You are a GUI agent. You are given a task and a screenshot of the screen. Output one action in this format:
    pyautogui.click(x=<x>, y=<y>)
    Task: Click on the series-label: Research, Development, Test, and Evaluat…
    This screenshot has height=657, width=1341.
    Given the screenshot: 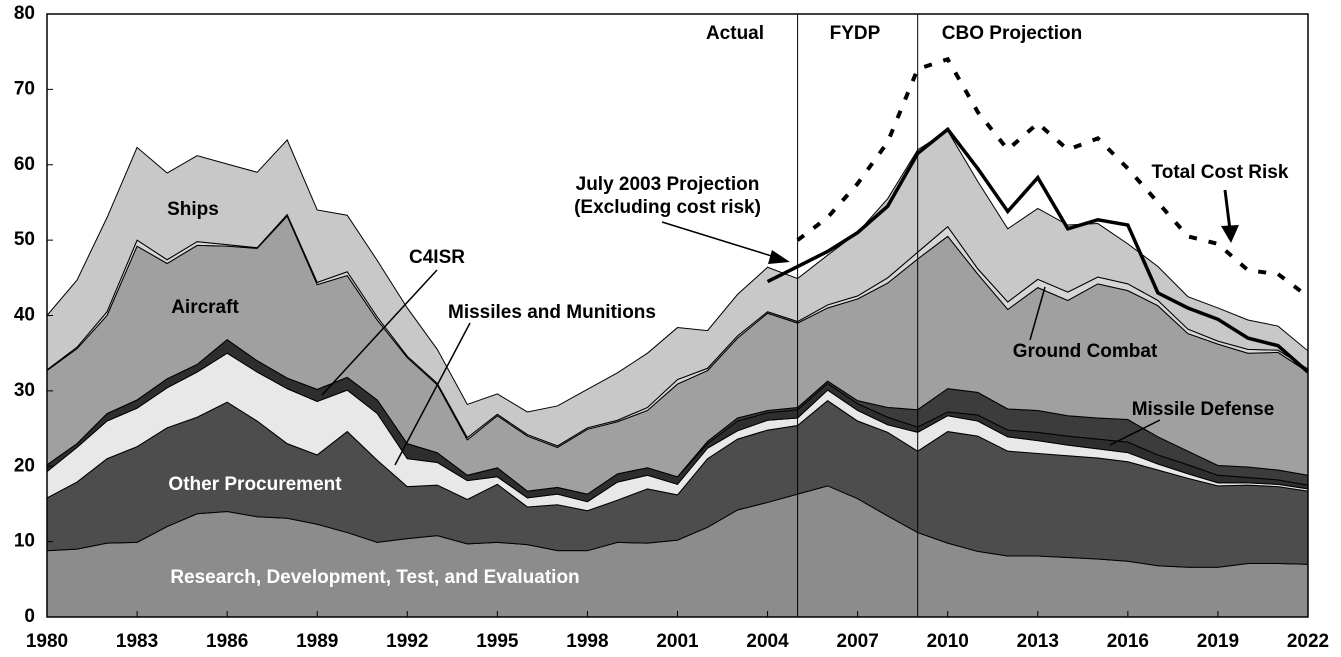 What is the action you would take?
    pyautogui.click(x=374, y=577)
    